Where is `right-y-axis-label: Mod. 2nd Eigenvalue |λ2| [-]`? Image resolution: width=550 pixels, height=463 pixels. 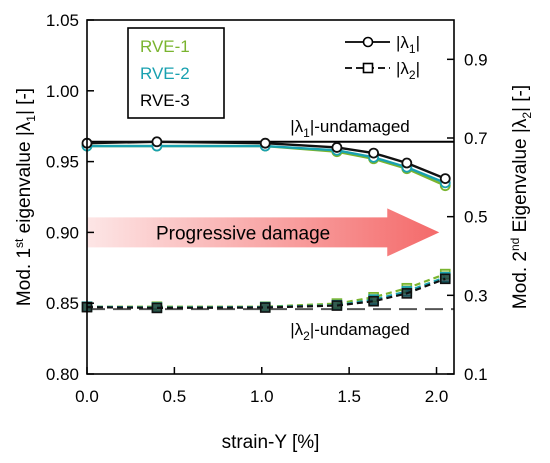
right-y-axis-label: Mod. 2nd Eigenvalue |λ2| [-] is located at coordinates (521, 197).